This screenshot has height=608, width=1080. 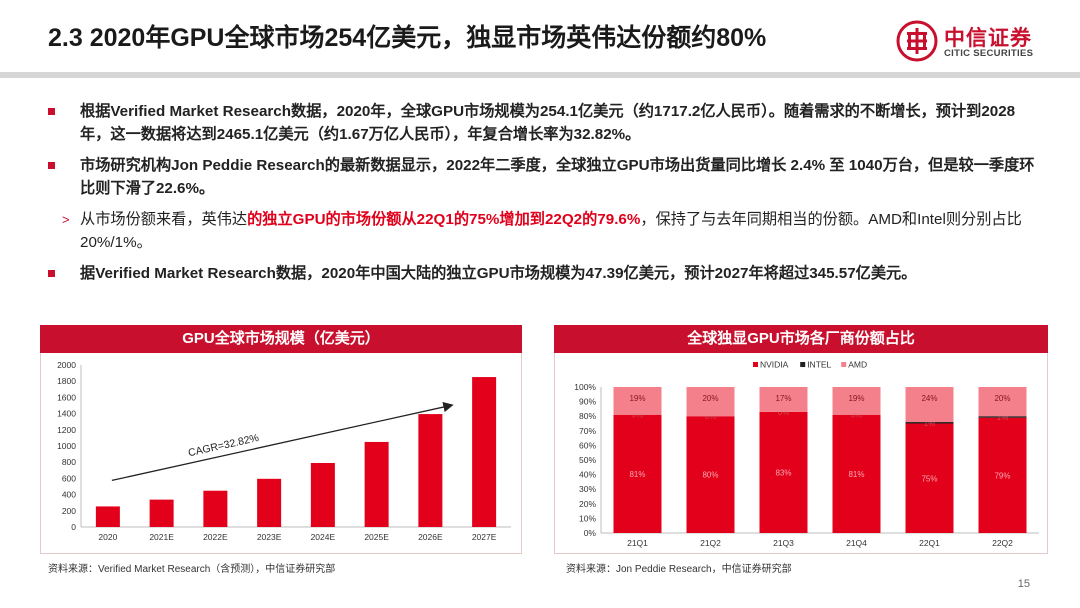 I want to click on legend-swatch-nvidia, so click(x=755, y=364).